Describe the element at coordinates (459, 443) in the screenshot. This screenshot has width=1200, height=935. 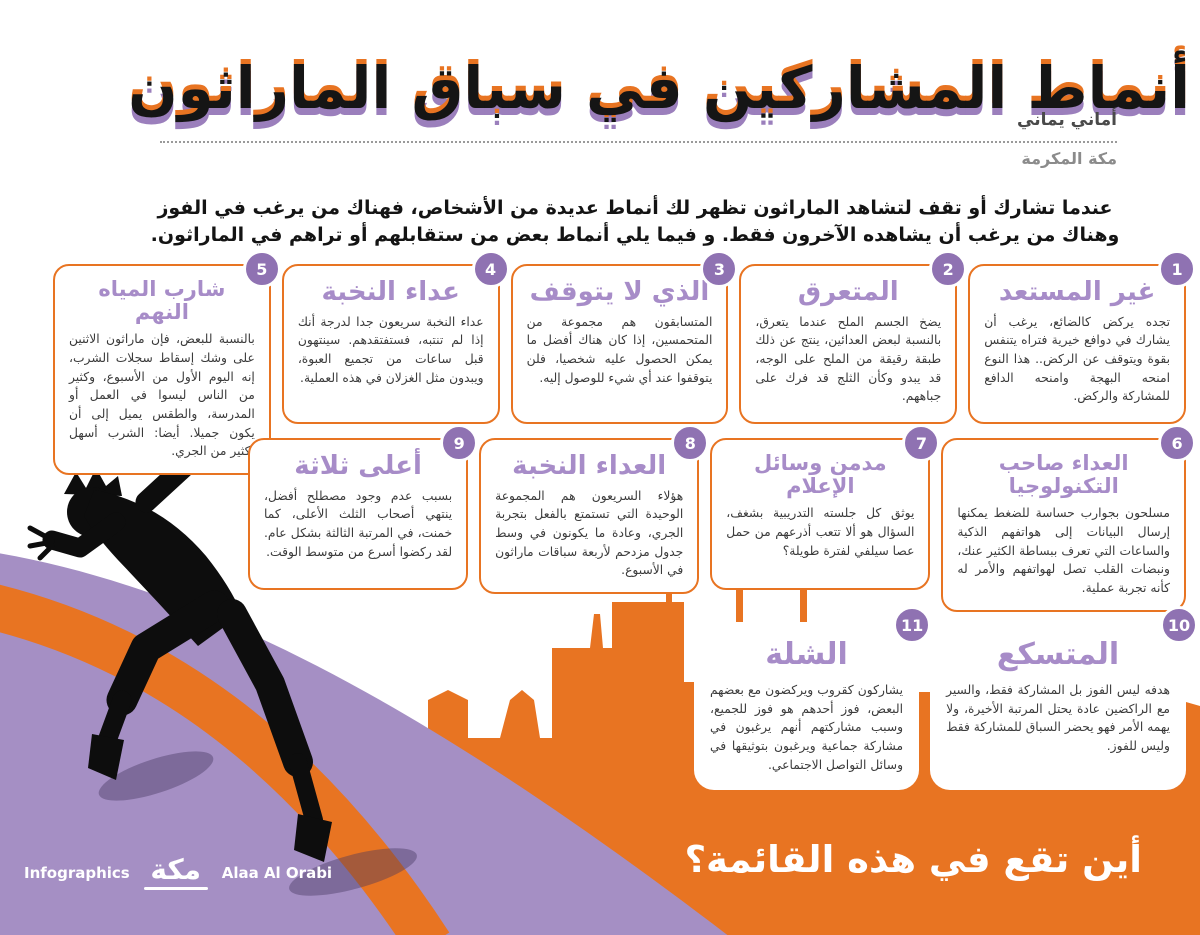
I see `card-number-badge: 9` at that location.